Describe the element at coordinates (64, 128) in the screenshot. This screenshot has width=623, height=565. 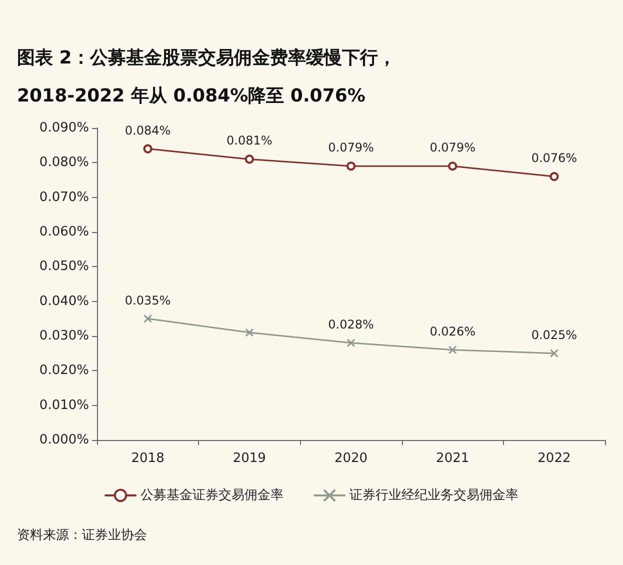
I see `y-tick-label: 0.090%` at that location.